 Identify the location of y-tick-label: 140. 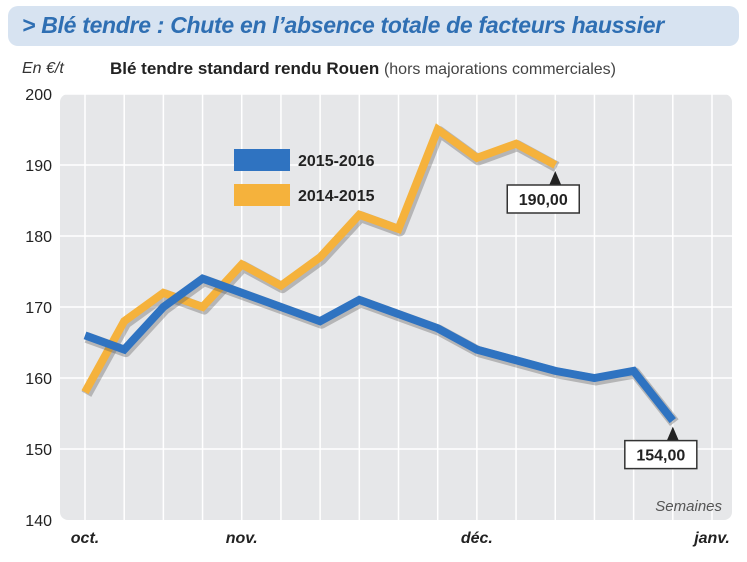
(38, 521).